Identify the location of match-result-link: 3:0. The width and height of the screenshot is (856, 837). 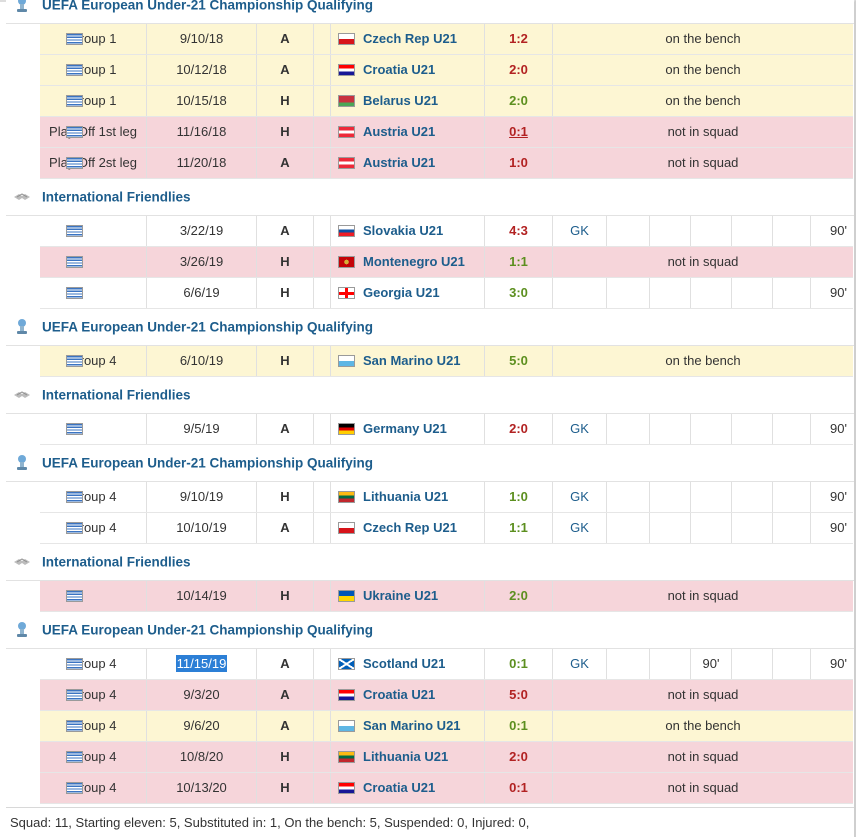
(519, 293).